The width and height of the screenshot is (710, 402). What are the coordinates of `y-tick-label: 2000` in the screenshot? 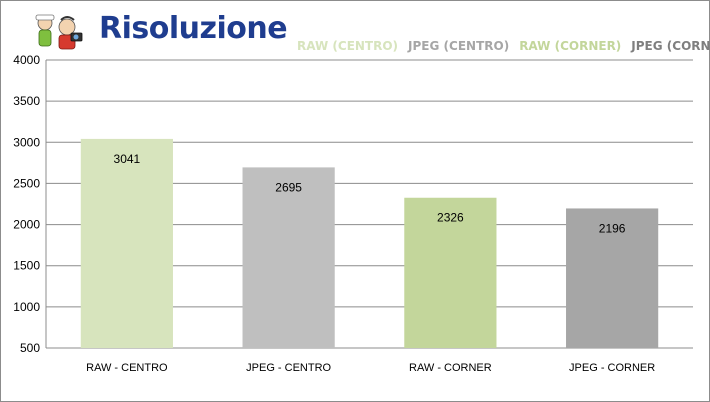 It's located at (26, 225).